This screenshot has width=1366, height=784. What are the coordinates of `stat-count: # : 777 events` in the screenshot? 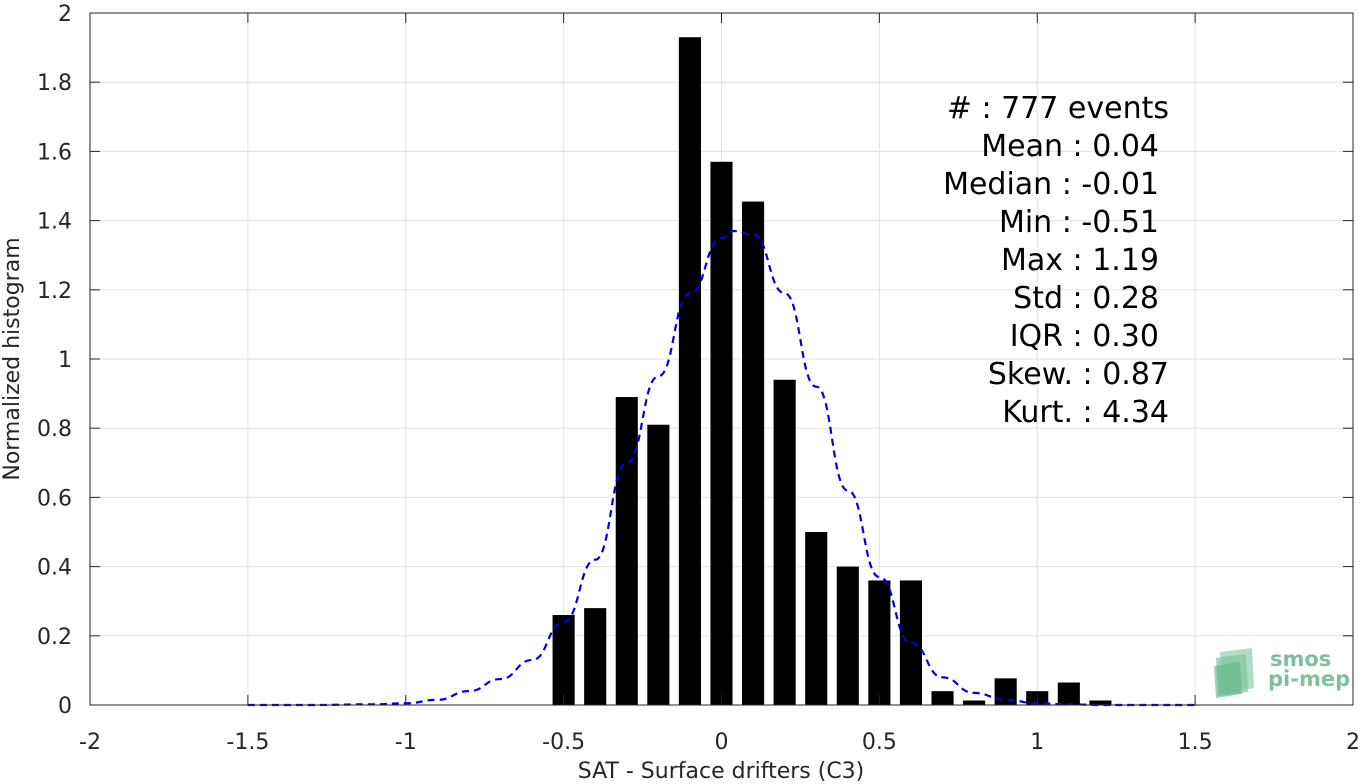 It's located at (1058, 108).